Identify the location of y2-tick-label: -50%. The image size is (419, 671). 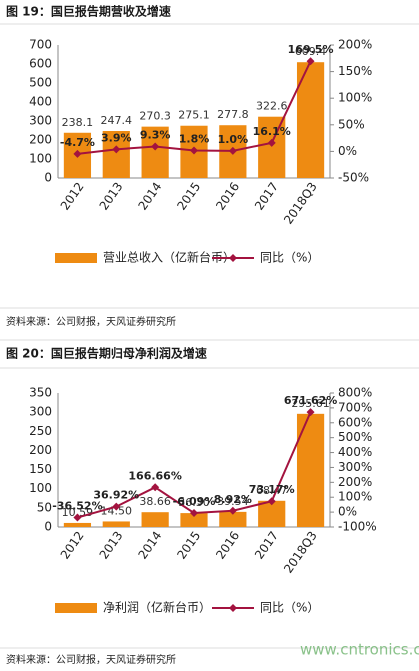
(353, 178).